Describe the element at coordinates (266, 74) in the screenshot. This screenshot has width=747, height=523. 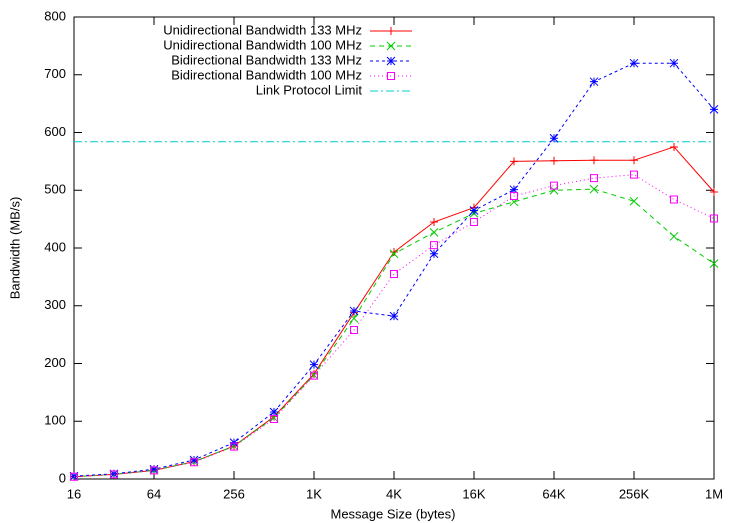
I see `legend-label: Bidirectional Bandwidth 100 MHz` at that location.